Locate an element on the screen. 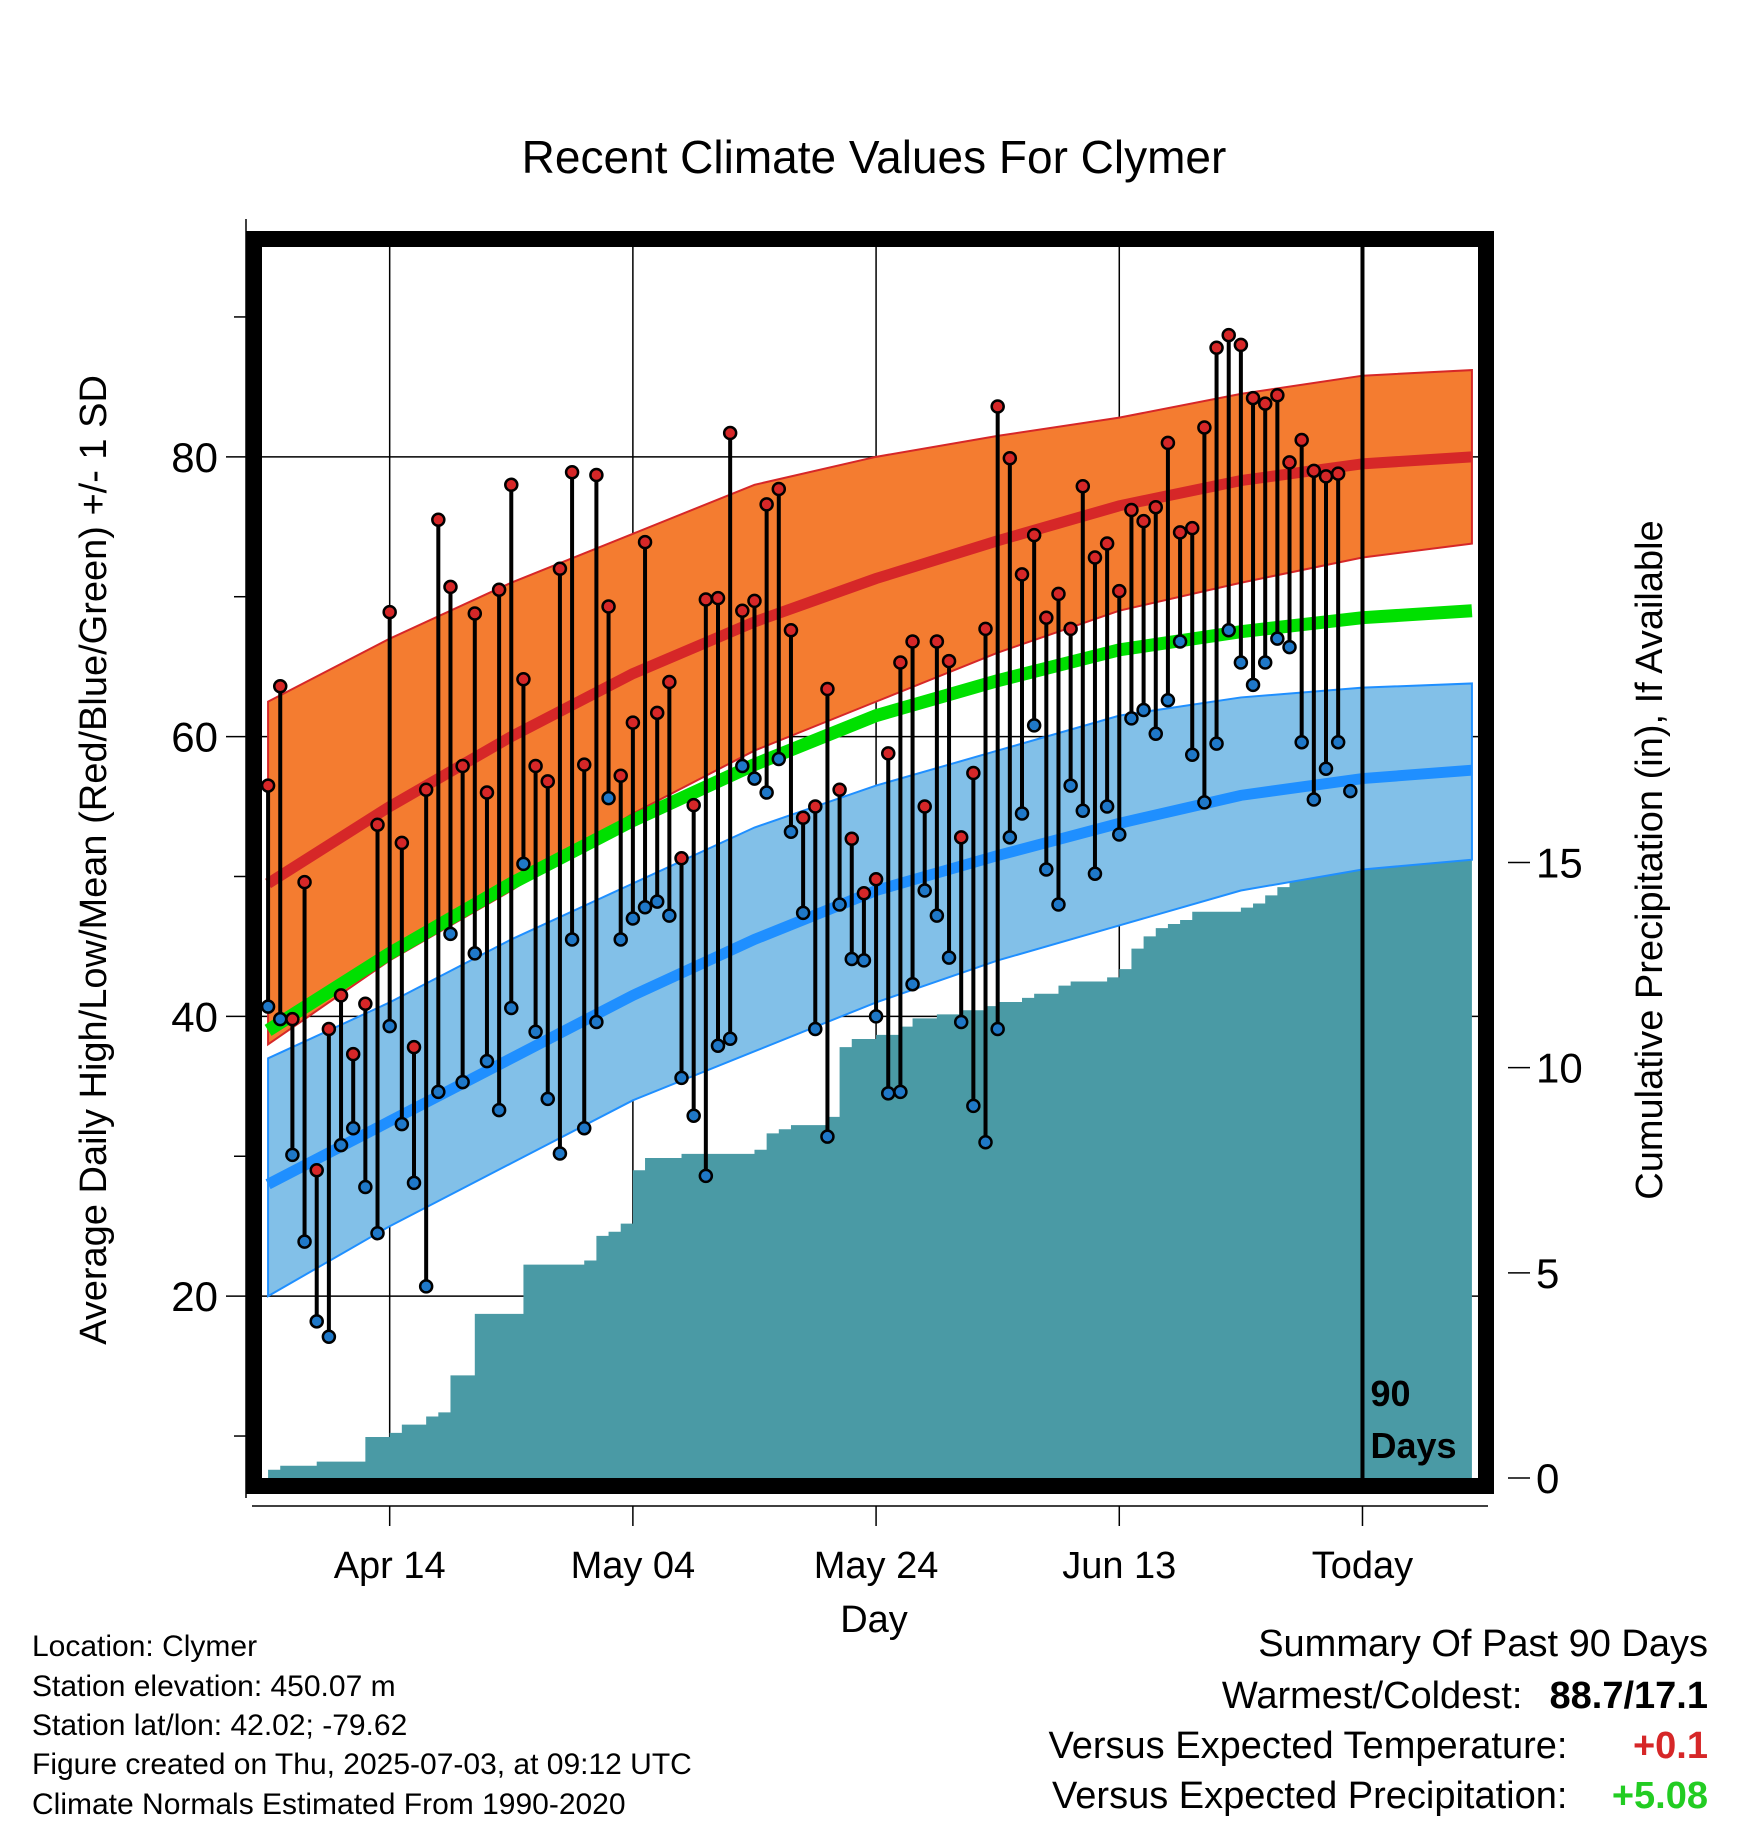 The height and width of the screenshot is (1828, 1748). info-normals-period: Climate Normals Estimated From 1990-2020 is located at coordinates (329, 1804).